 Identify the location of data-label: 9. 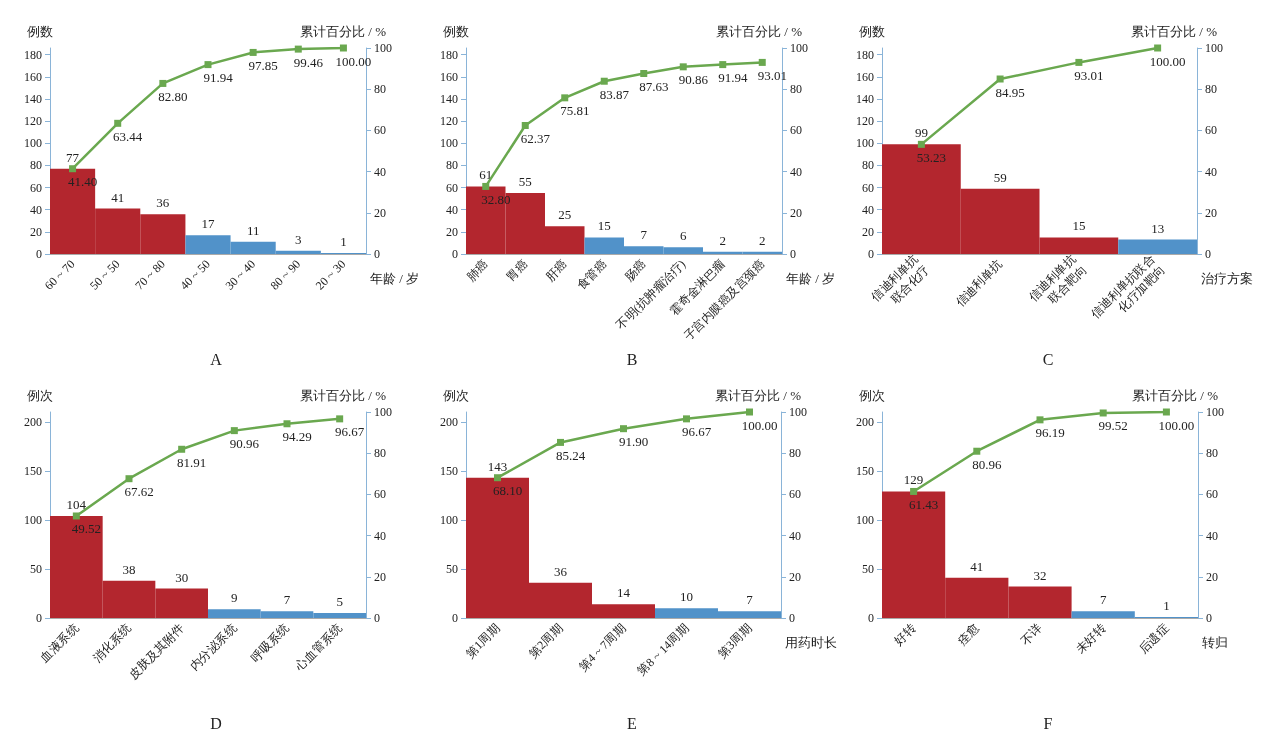
(234, 598).